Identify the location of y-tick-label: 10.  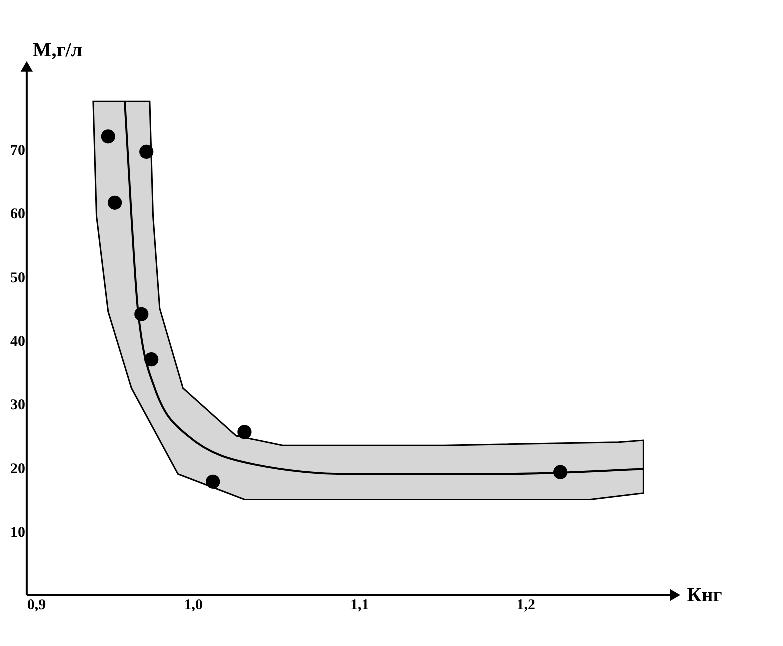
(18, 533).